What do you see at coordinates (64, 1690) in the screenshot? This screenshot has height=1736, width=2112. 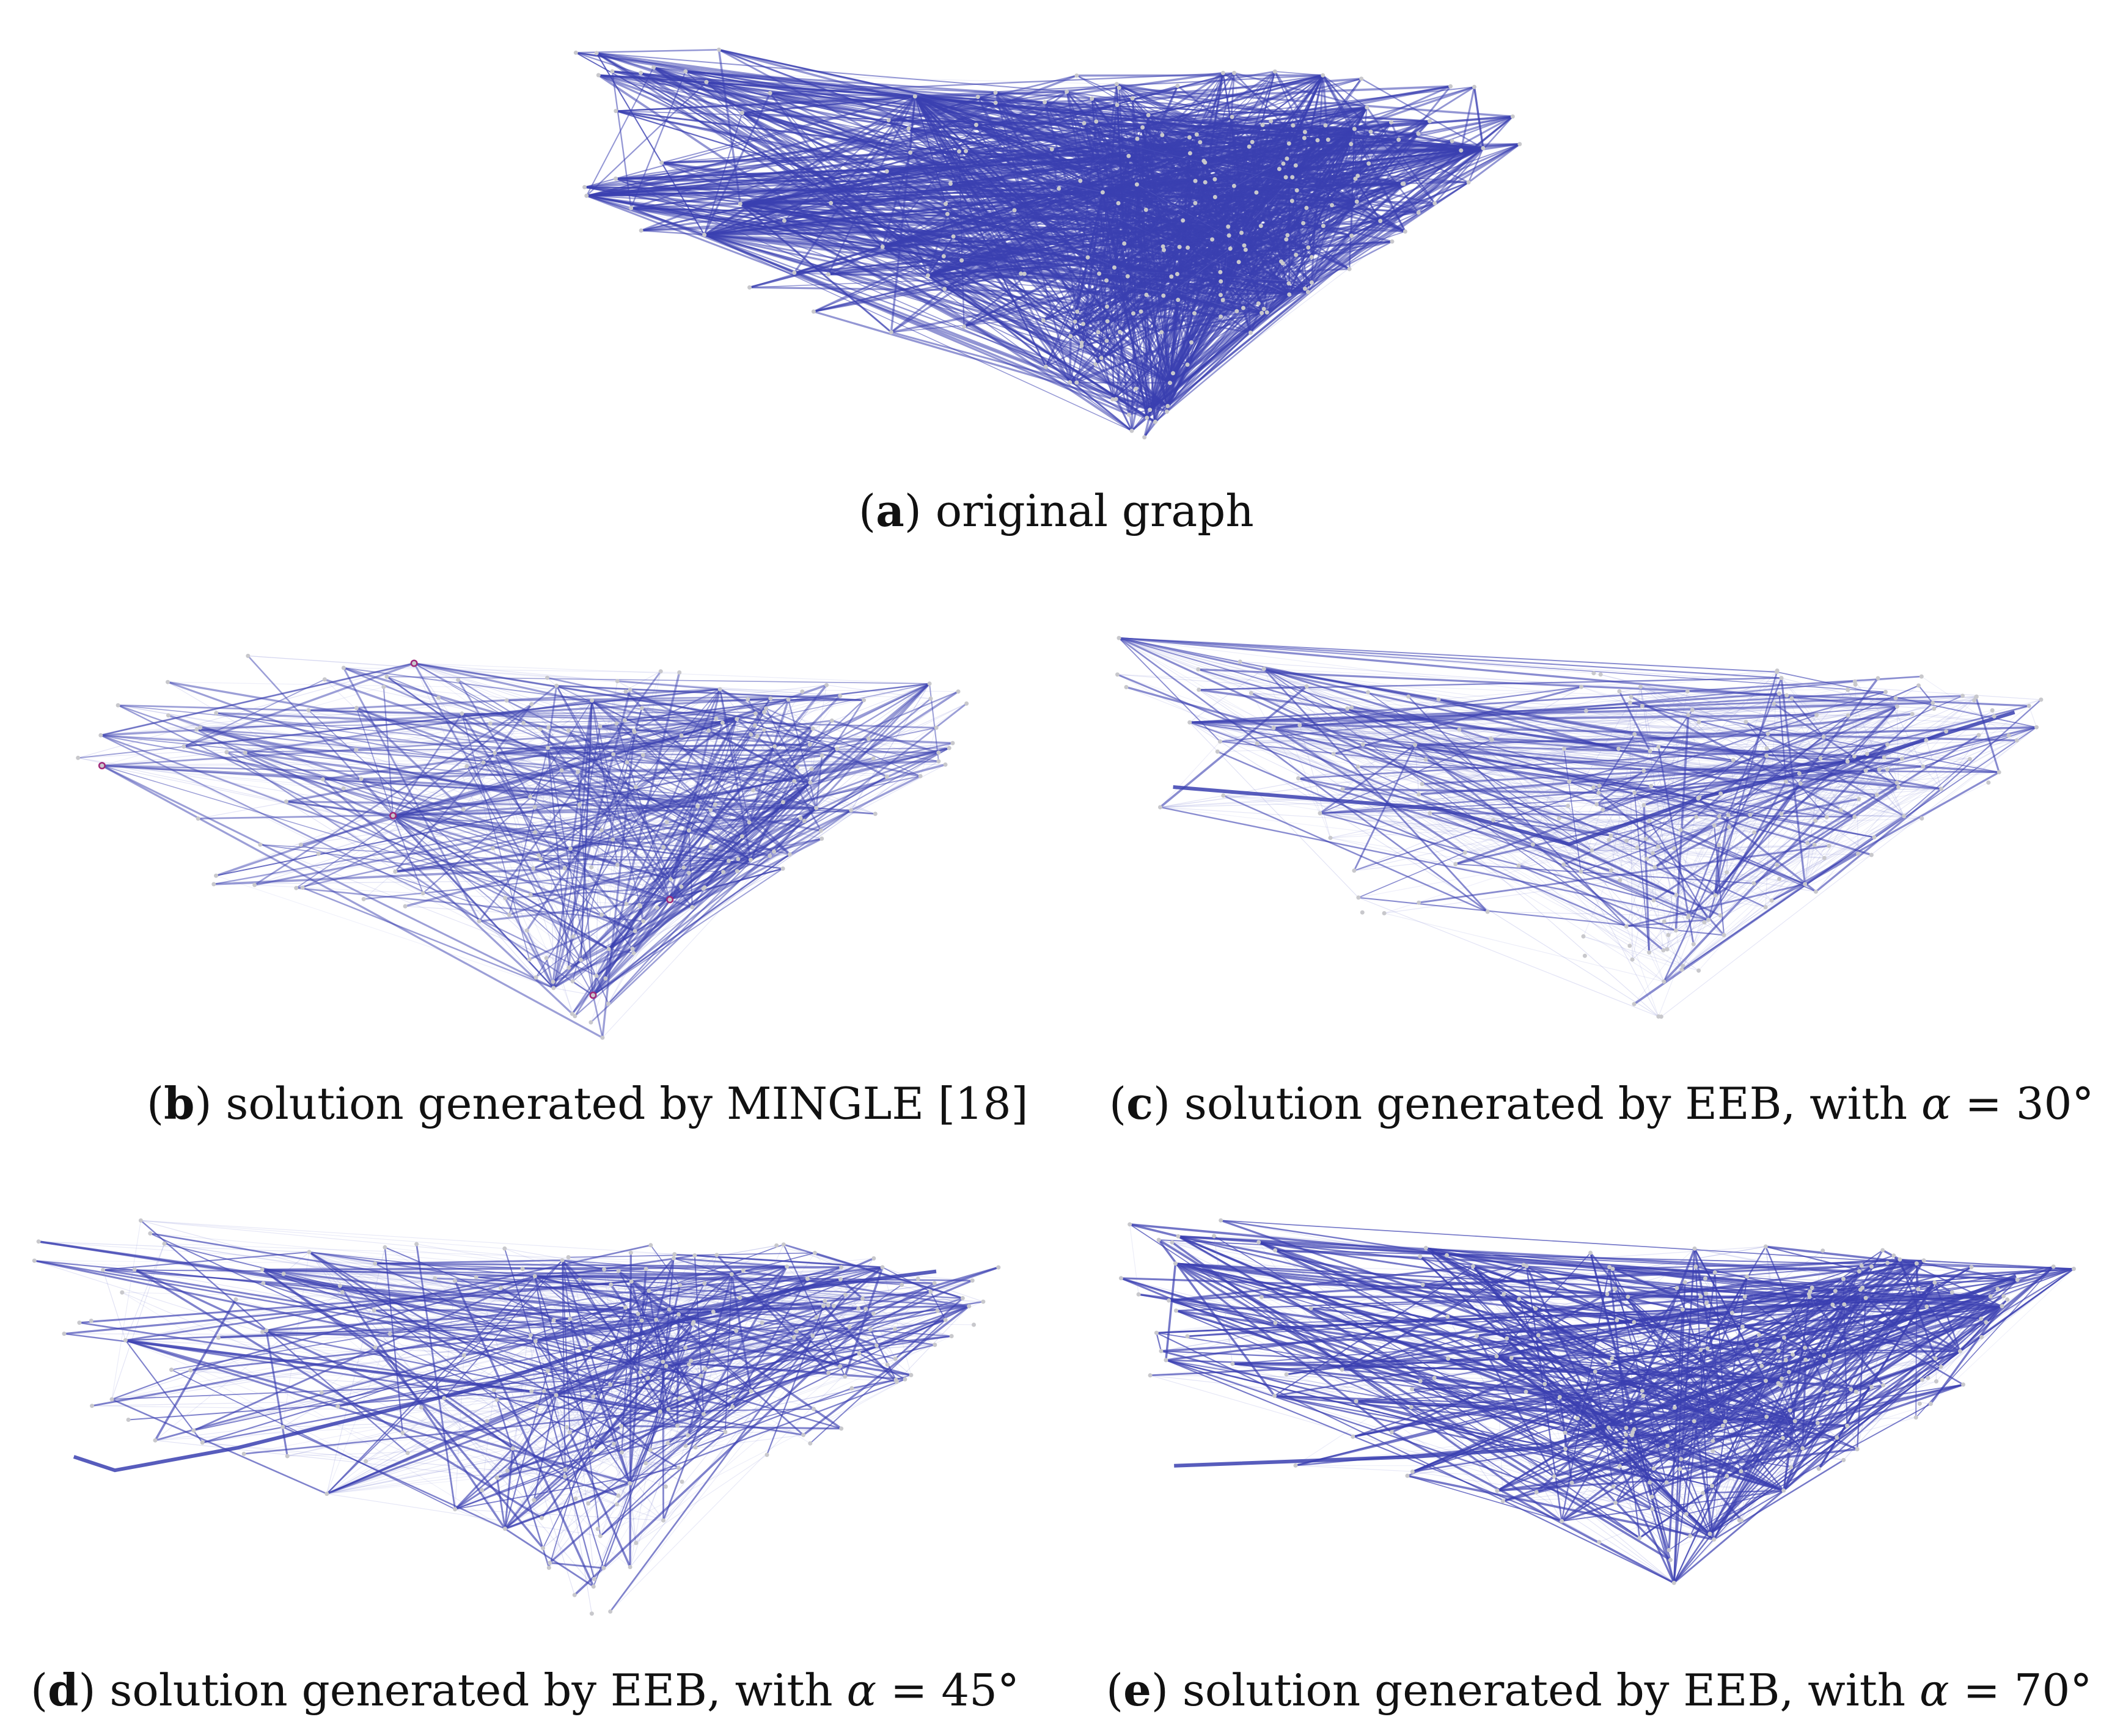 I see `caption-d-letter: d` at bounding box center [64, 1690].